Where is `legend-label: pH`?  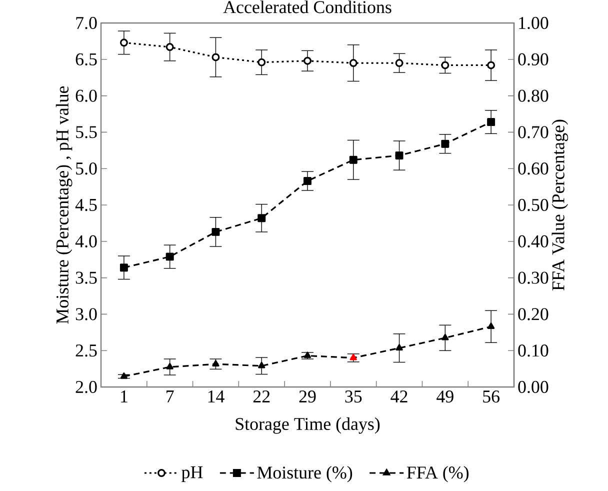
legend-label: pH is located at coordinates (192, 474).